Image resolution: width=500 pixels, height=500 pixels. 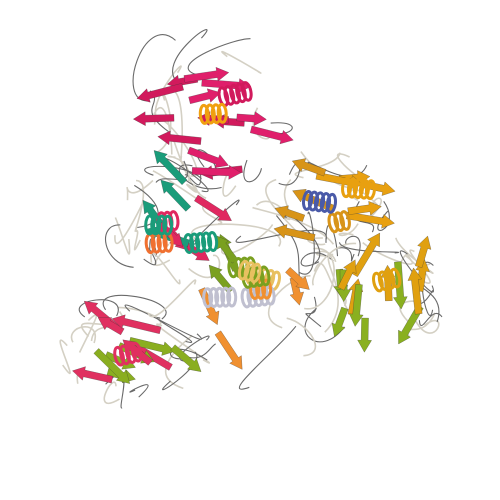 I want to click on coil-loop, so click(x=144, y=351).